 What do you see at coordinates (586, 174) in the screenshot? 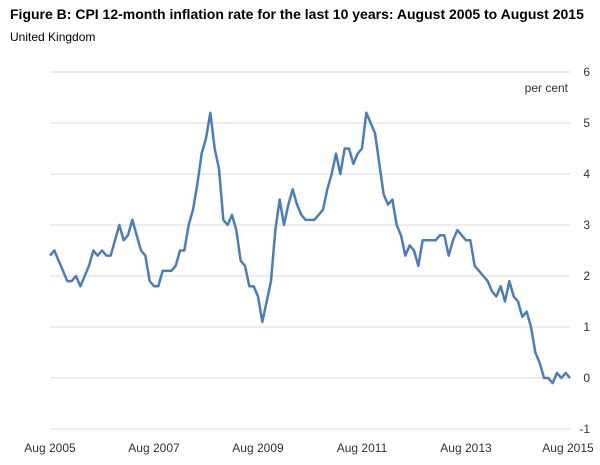
I see `y-tick-label: 4` at bounding box center [586, 174].